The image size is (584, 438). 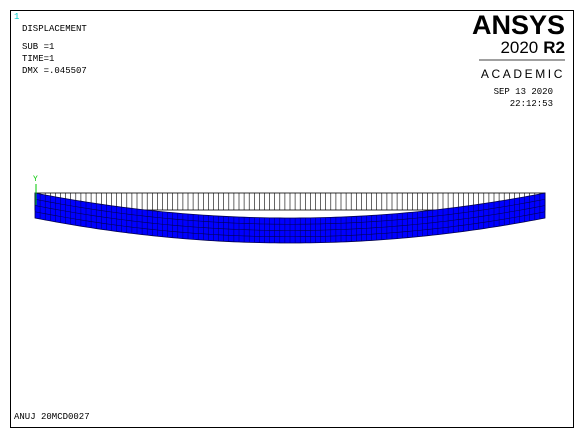 I want to click on footer-label: ANUJ 20MCD0027, so click(x=52, y=417).